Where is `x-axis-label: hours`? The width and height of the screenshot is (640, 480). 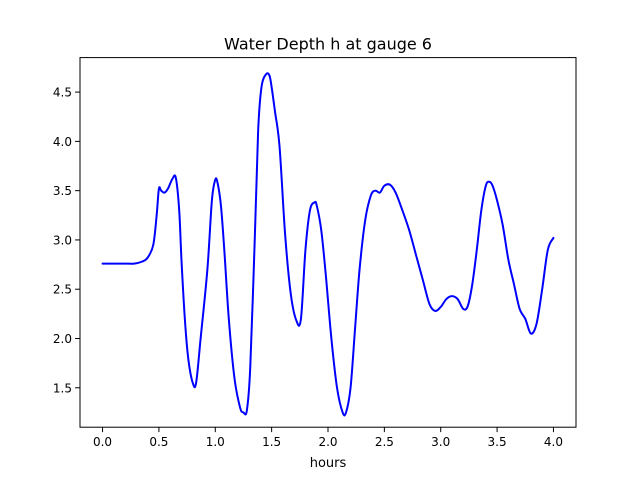
x-axis-label: hours is located at coordinates (328, 463).